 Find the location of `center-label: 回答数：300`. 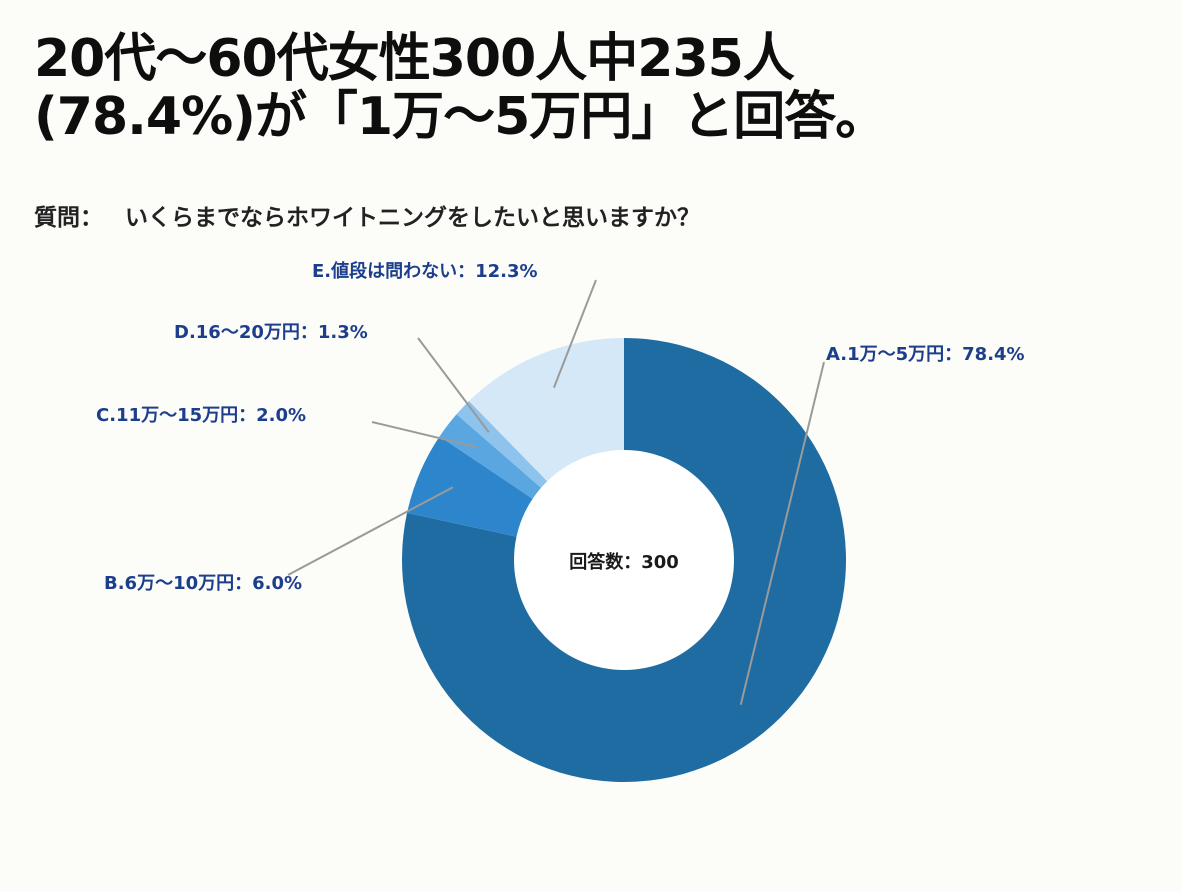

center-label: 回答数：300 is located at coordinates (624, 562).